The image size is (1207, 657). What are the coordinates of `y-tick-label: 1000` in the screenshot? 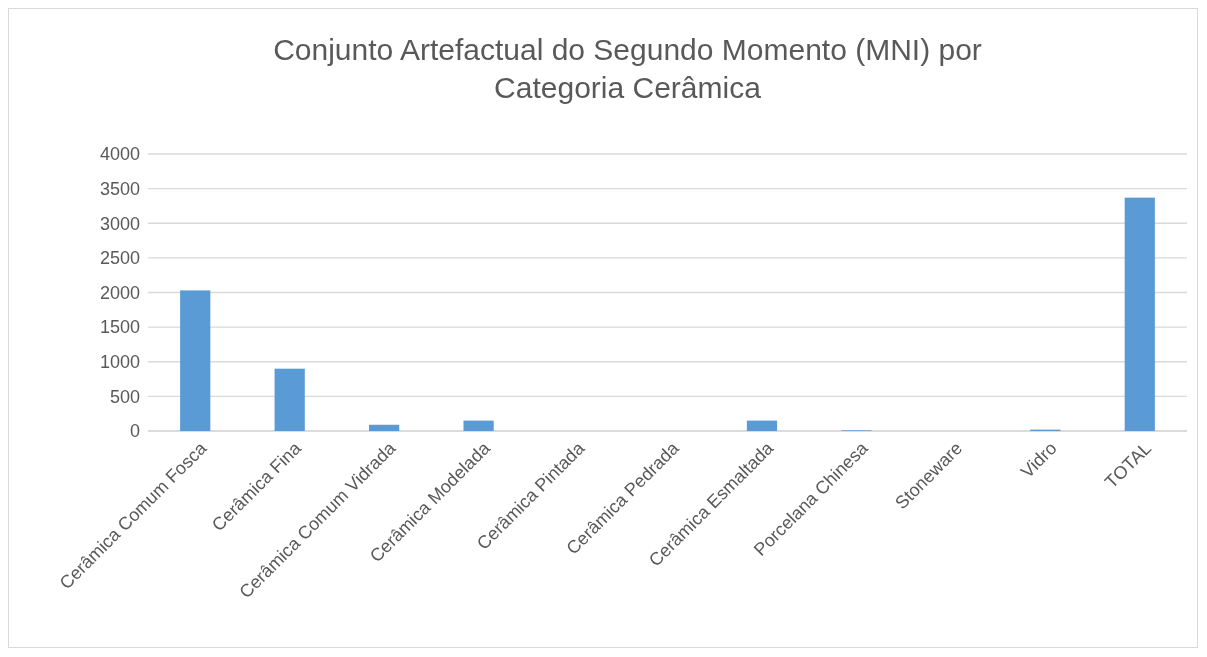 It's located at (119, 362).